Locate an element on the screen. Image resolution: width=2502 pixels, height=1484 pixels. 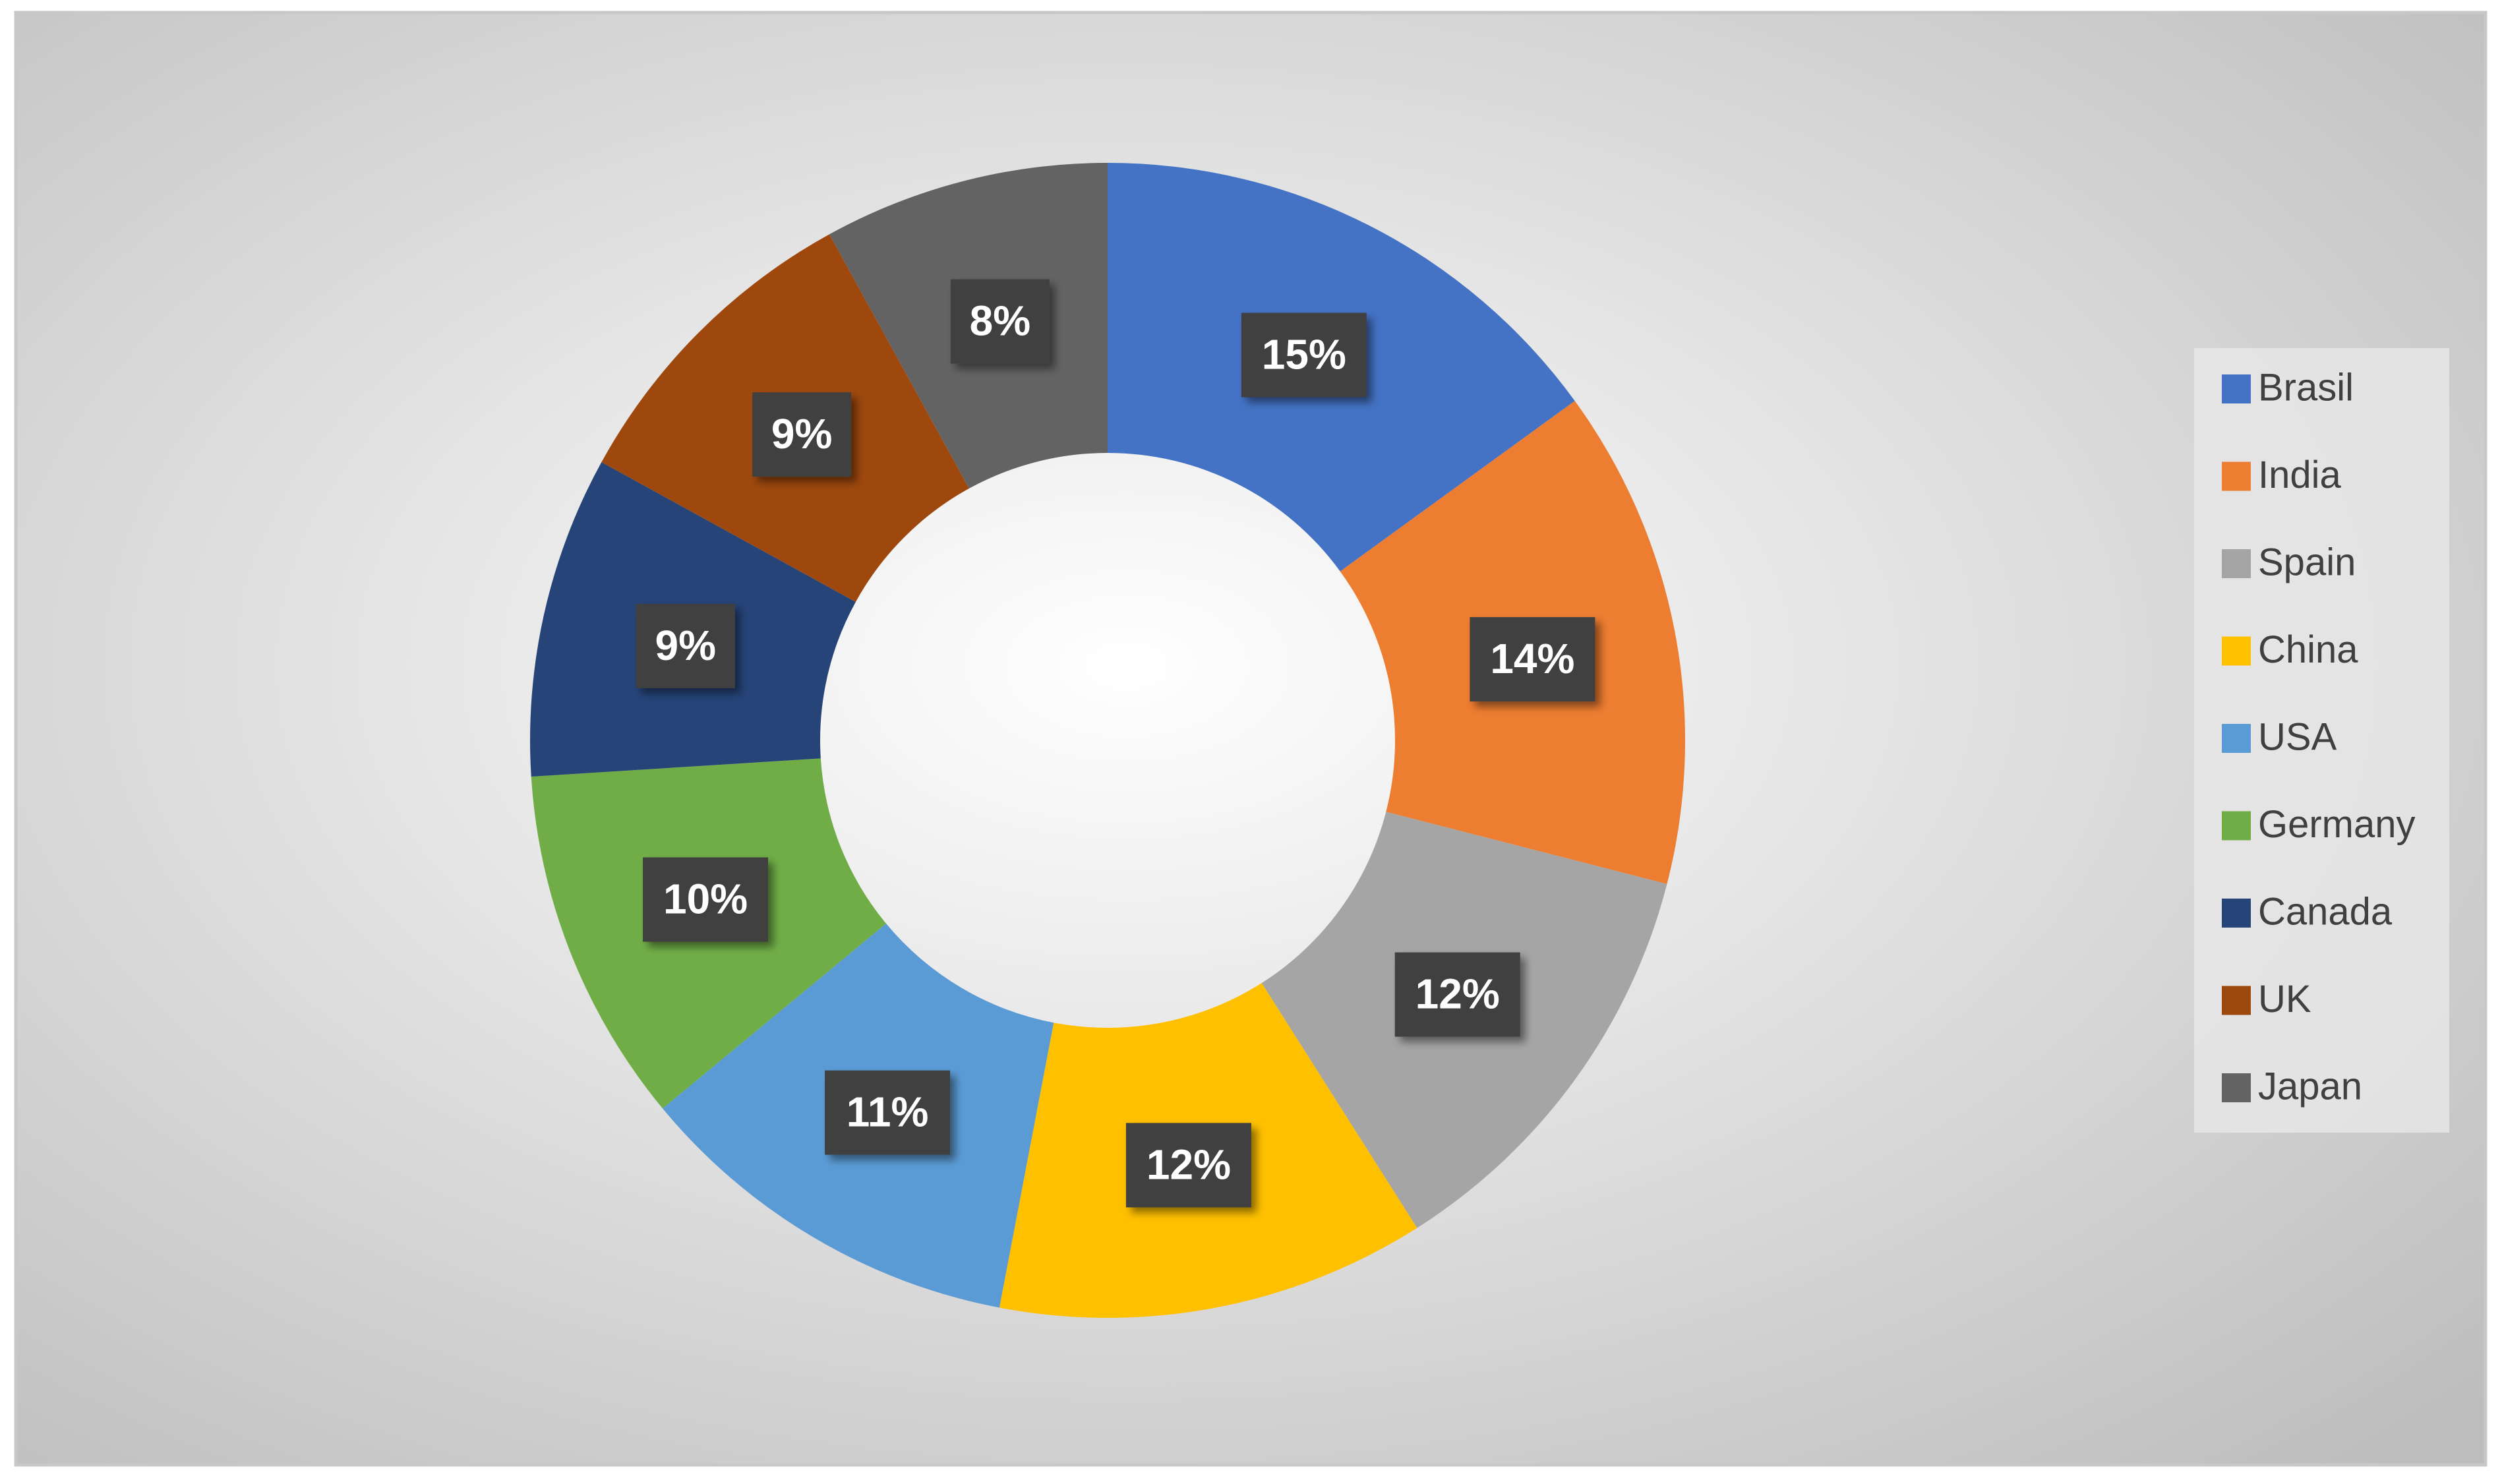
legend-label: Brasil is located at coordinates (2306, 387).